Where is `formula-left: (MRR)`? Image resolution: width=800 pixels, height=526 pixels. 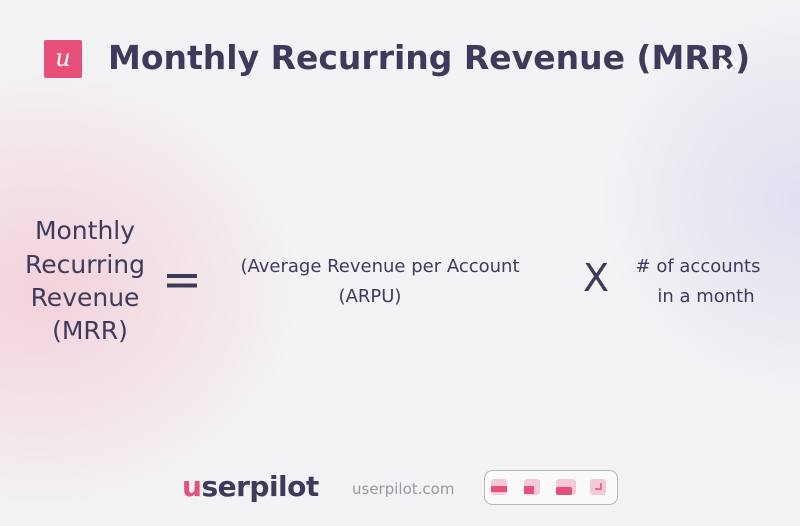
formula-left: (MRR) is located at coordinates (90, 330).